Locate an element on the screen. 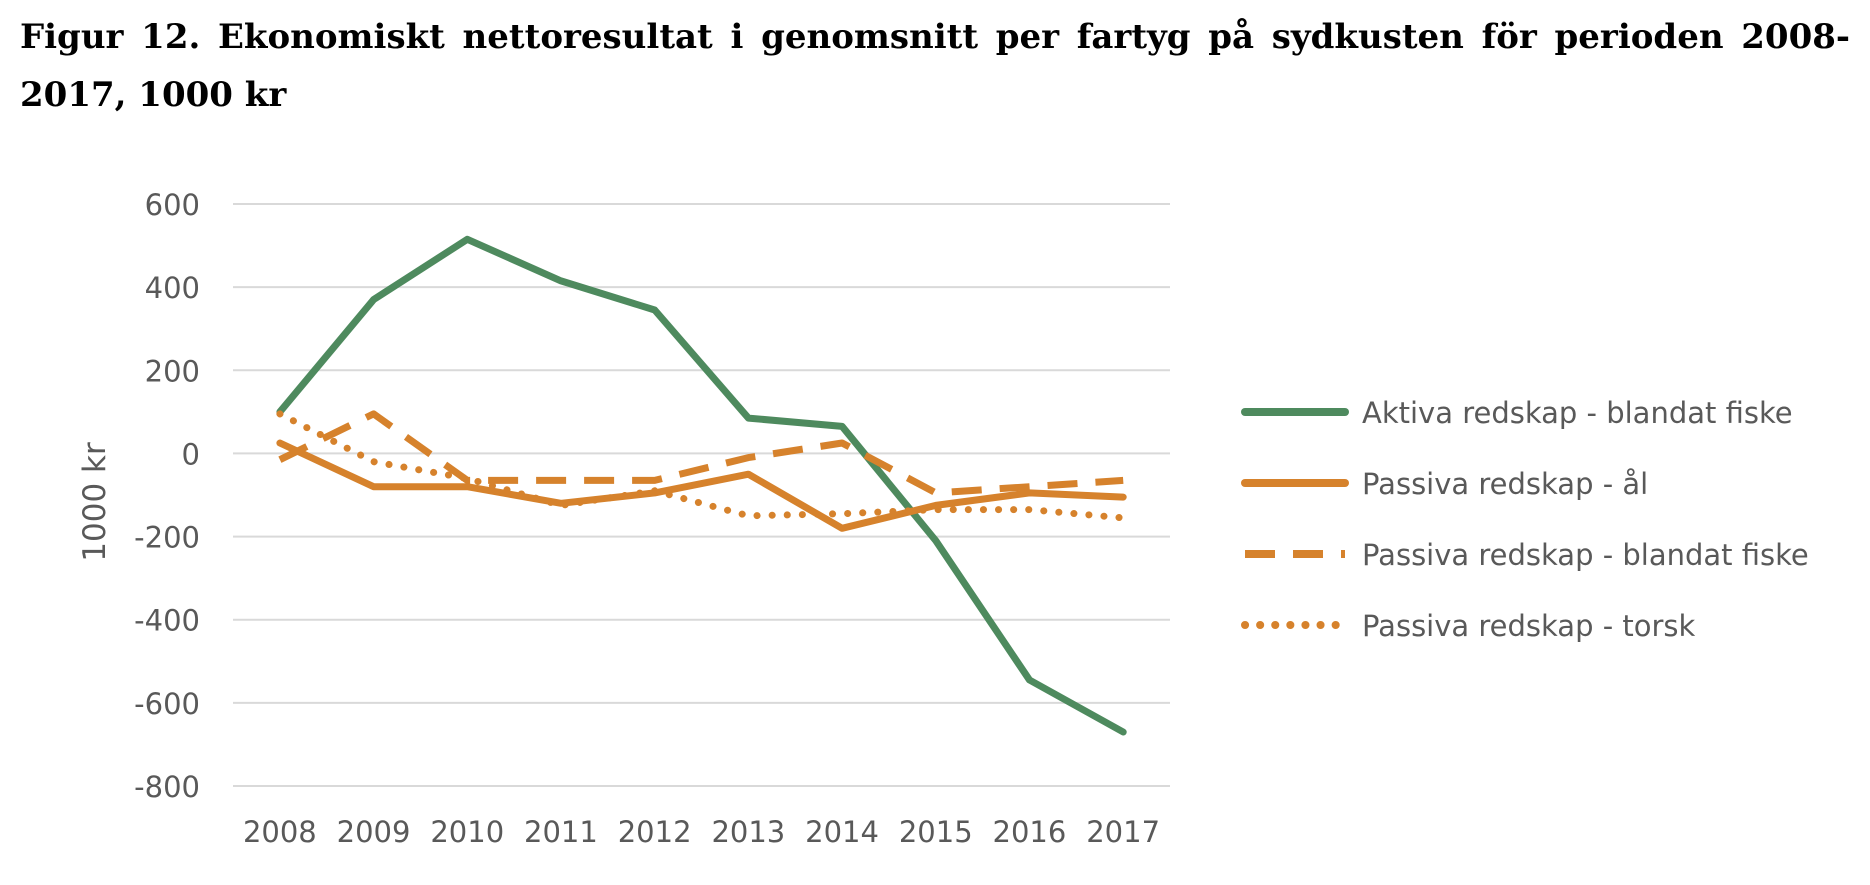 The width and height of the screenshot is (1870, 885). y-tick-label: 400 is located at coordinates (172, 288).